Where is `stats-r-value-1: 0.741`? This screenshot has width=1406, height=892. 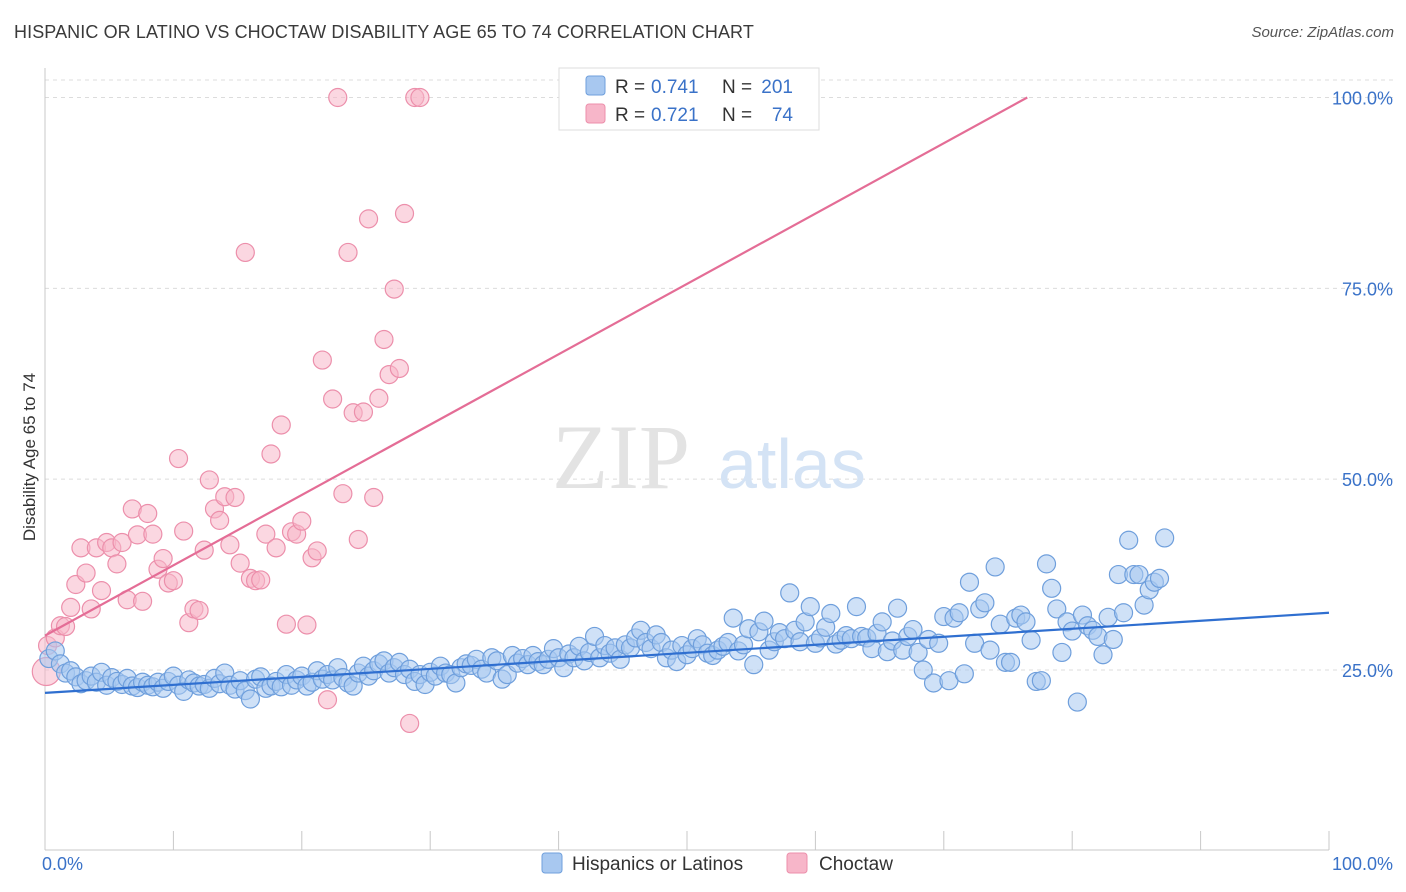
stats-r-value-1: 0.741 is located at coordinates (675, 87).